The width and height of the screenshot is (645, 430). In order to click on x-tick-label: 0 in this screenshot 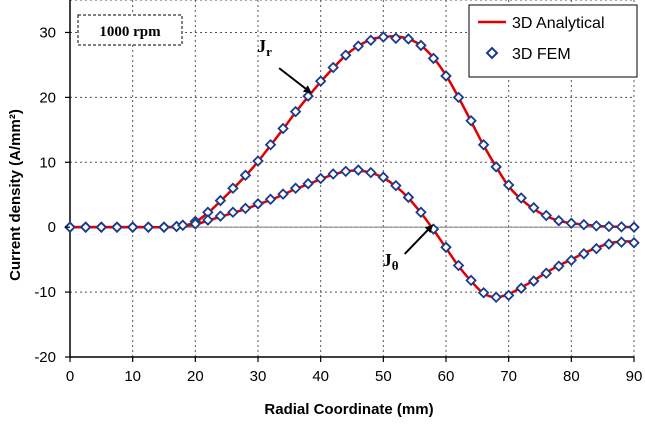, I will do `click(70, 376)`.